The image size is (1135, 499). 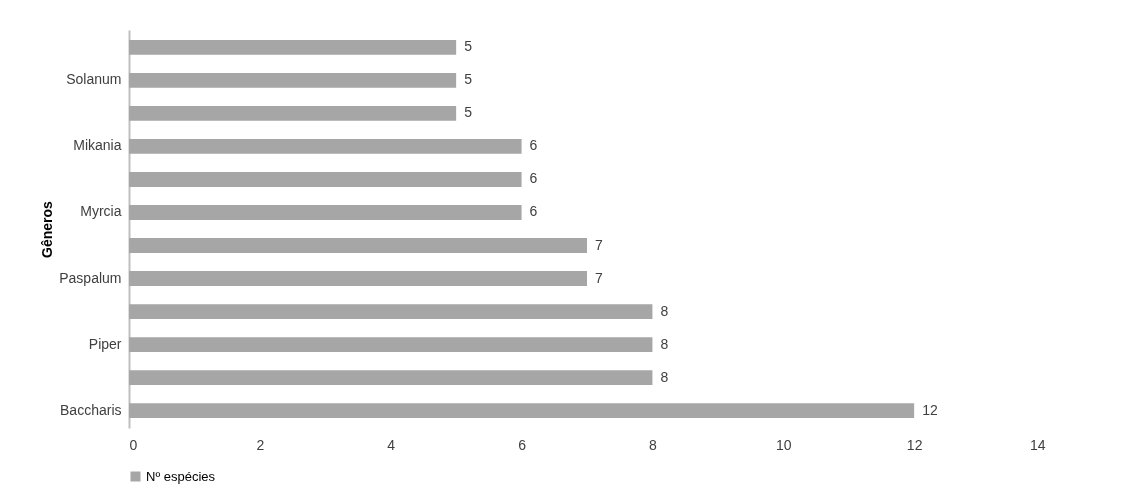 I want to click on x-tick-label: 0, so click(x=133, y=444).